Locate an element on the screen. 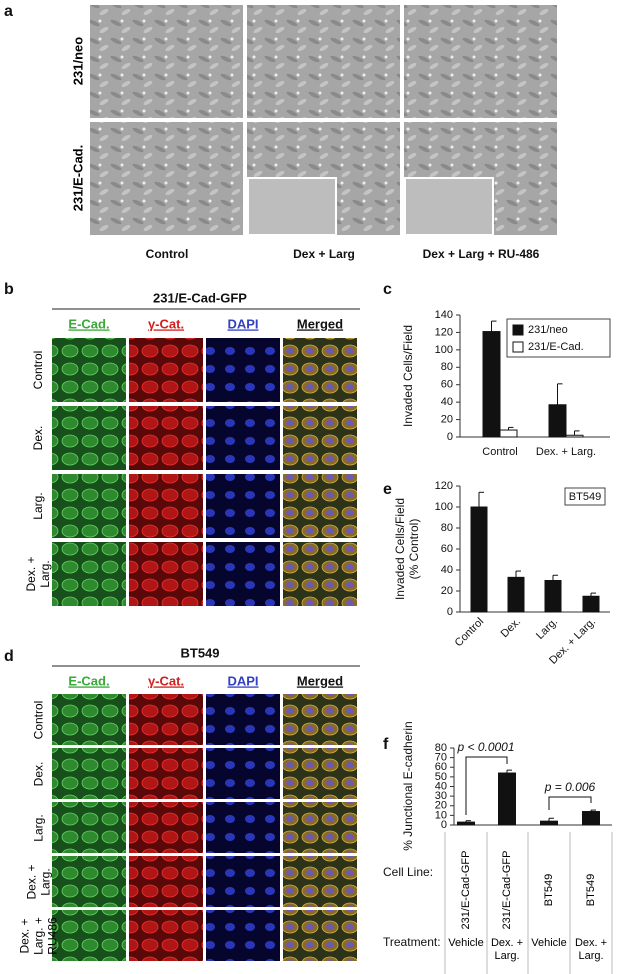  column-header: DAPI is located at coordinates (242, 680).